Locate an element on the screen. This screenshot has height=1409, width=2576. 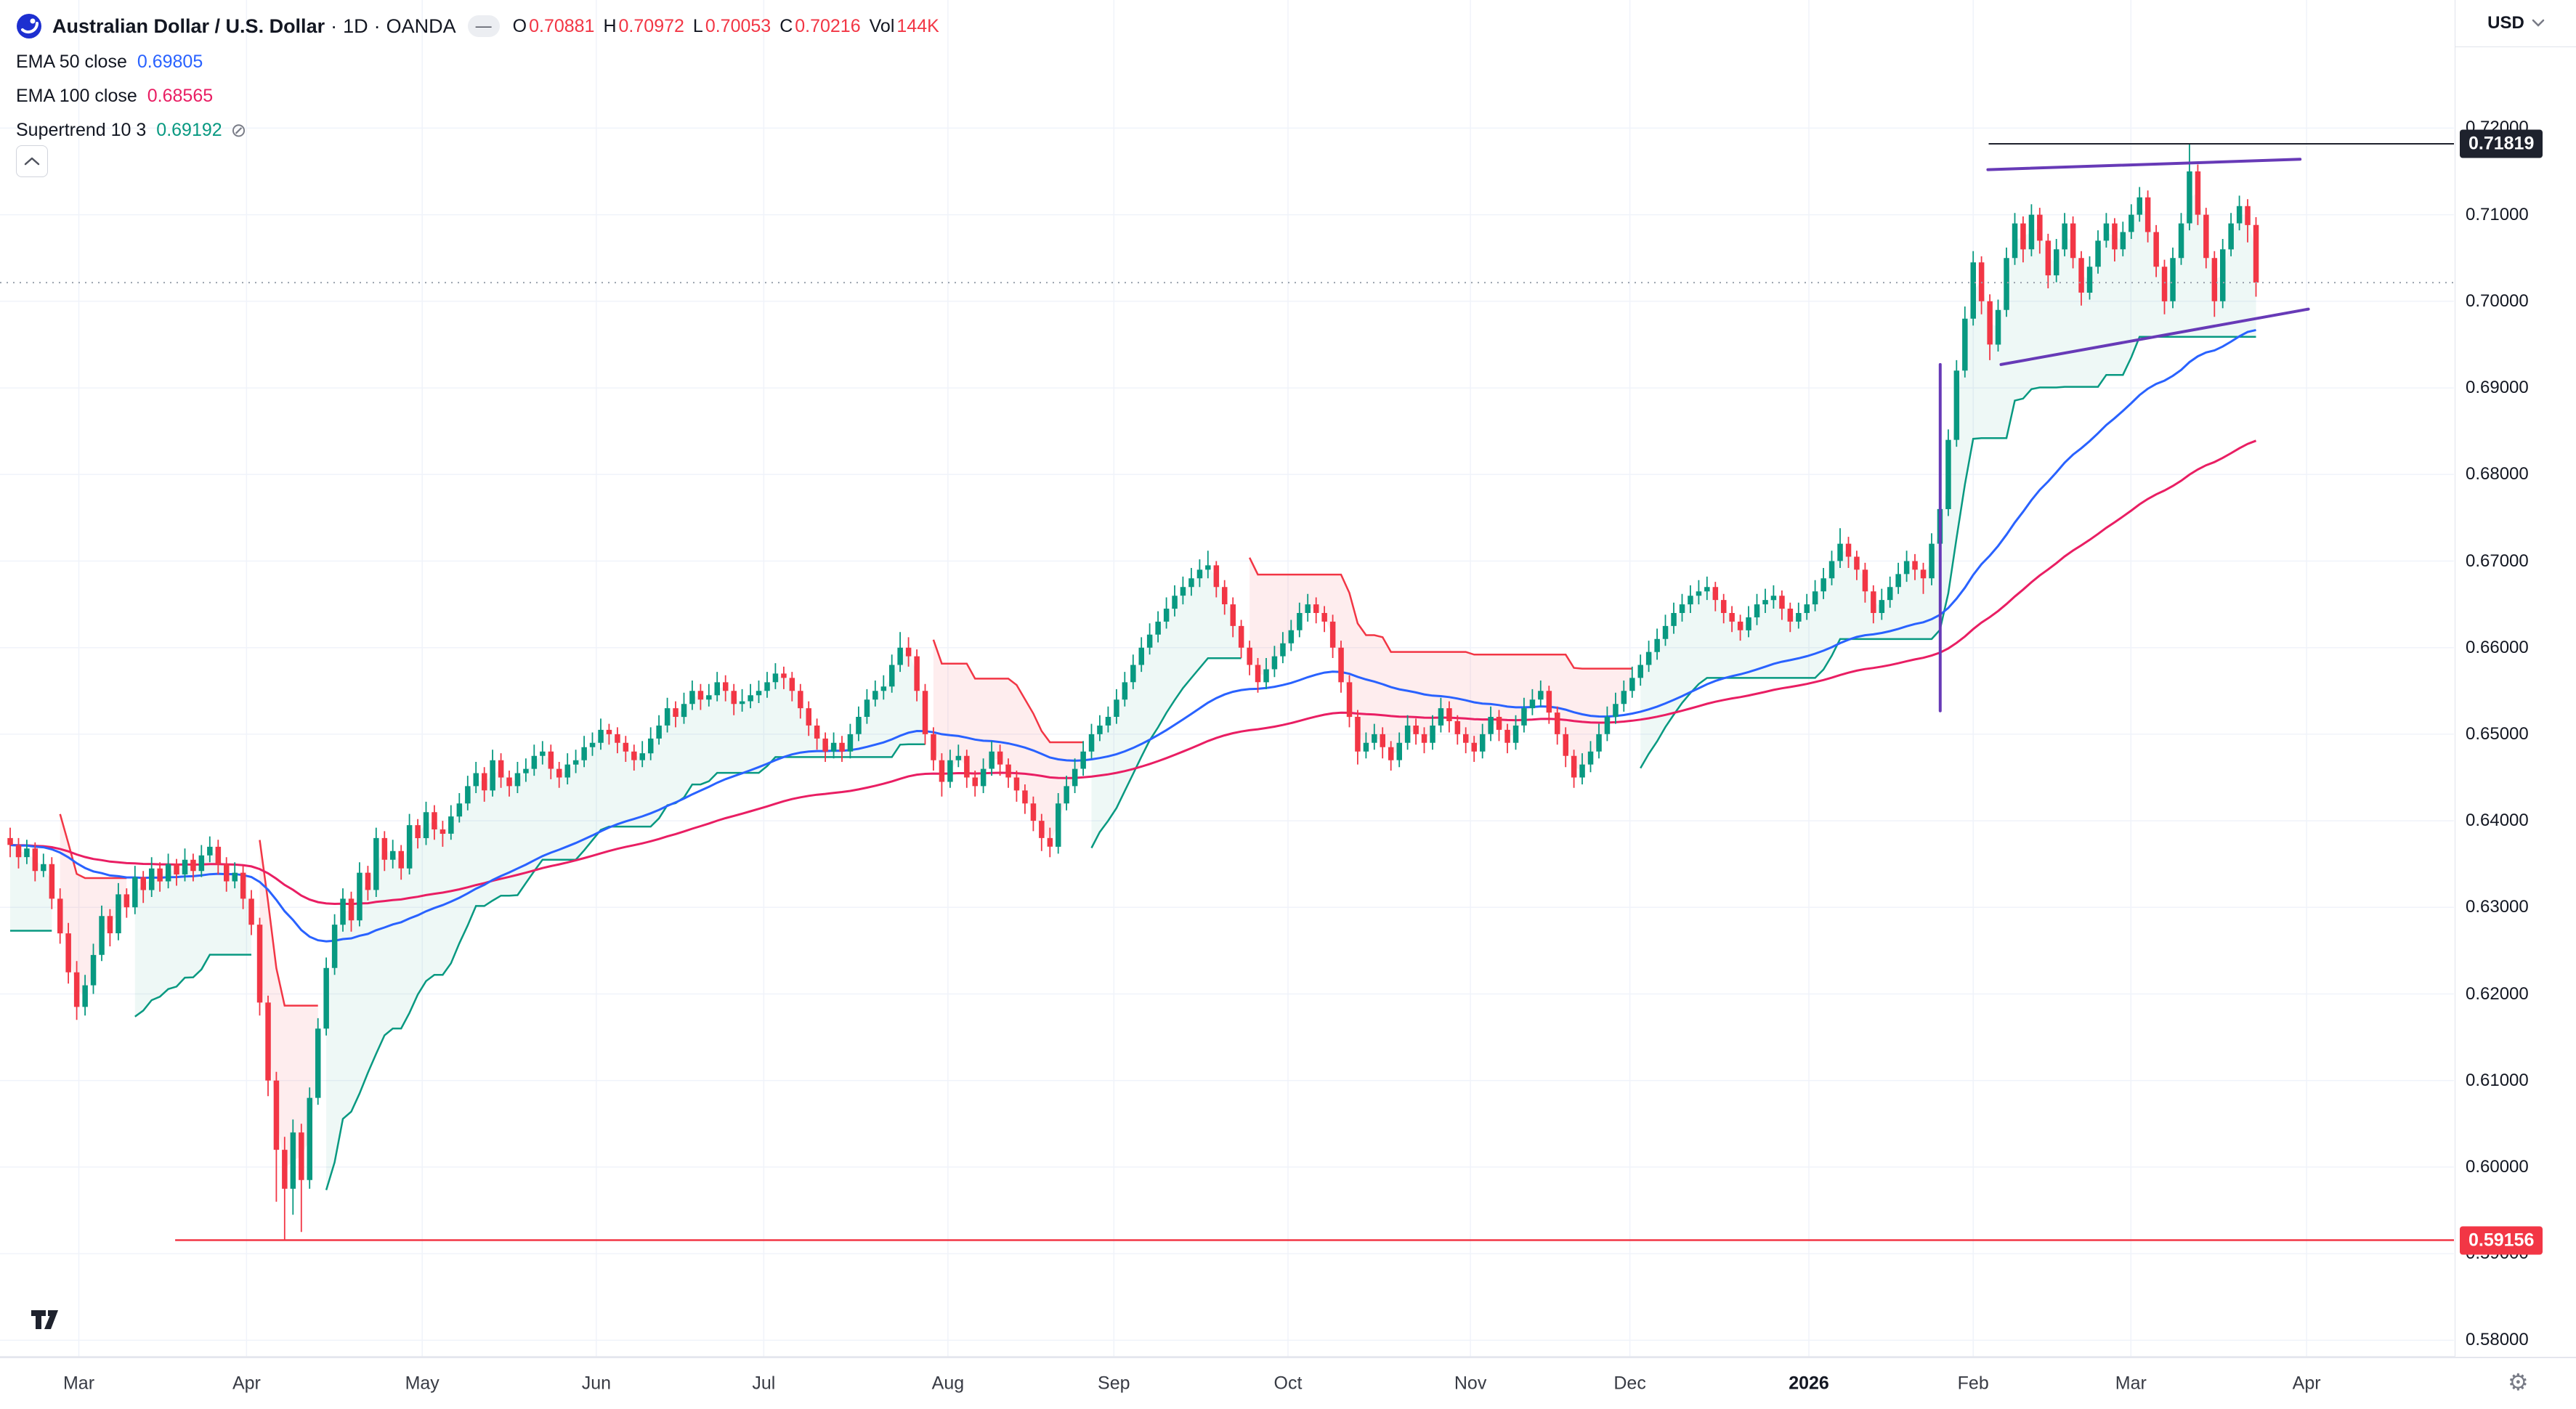
low-value: 0.70053 is located at coordinates (738, 25).